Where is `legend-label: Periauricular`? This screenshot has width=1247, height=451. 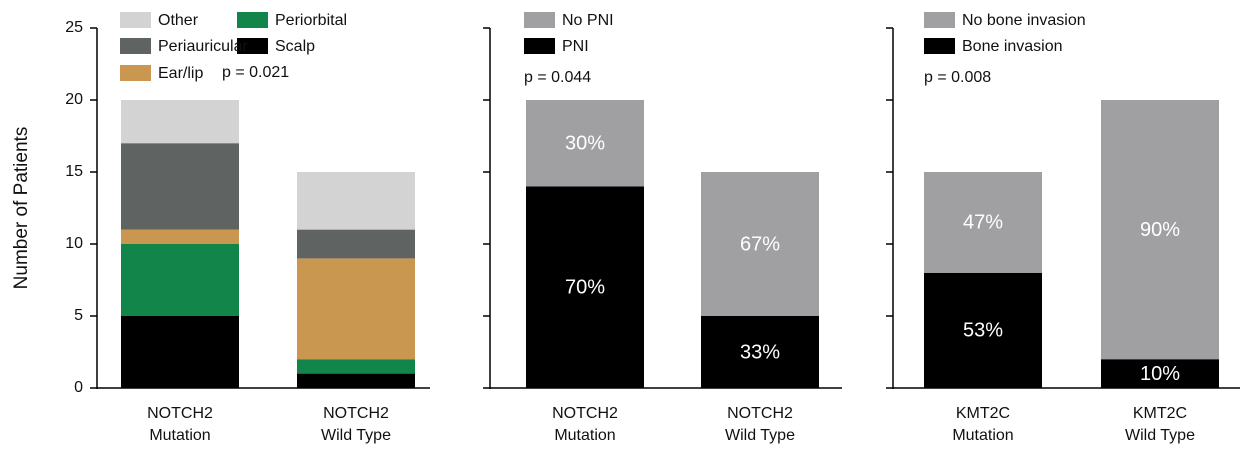
legend-label: Periauricular is located at coordinates (203, 46).